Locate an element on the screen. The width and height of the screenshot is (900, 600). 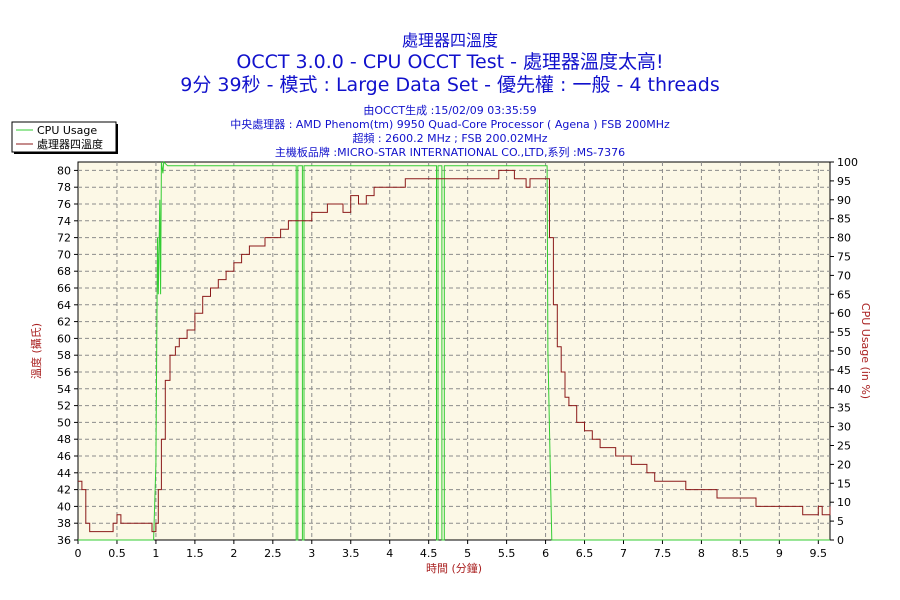
x-tick-label: 8 is located at coordinates (701, 553).